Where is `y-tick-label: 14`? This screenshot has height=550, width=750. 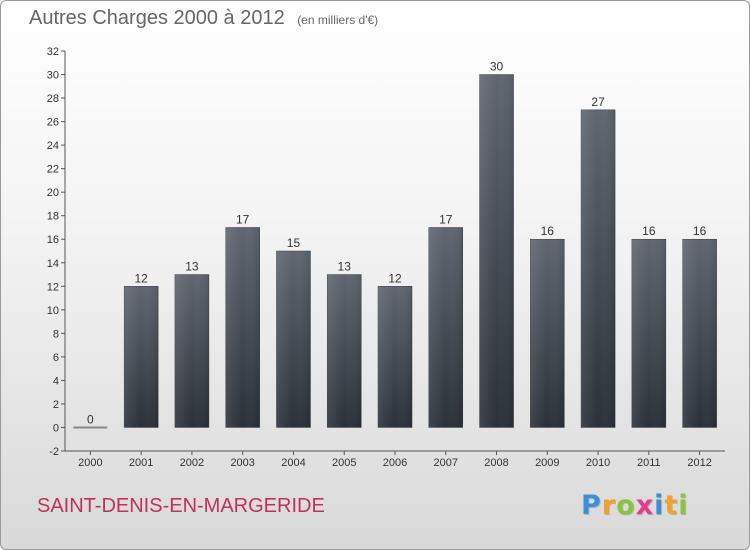
y-tick-label: 14 is located at coordinates (53, 264).